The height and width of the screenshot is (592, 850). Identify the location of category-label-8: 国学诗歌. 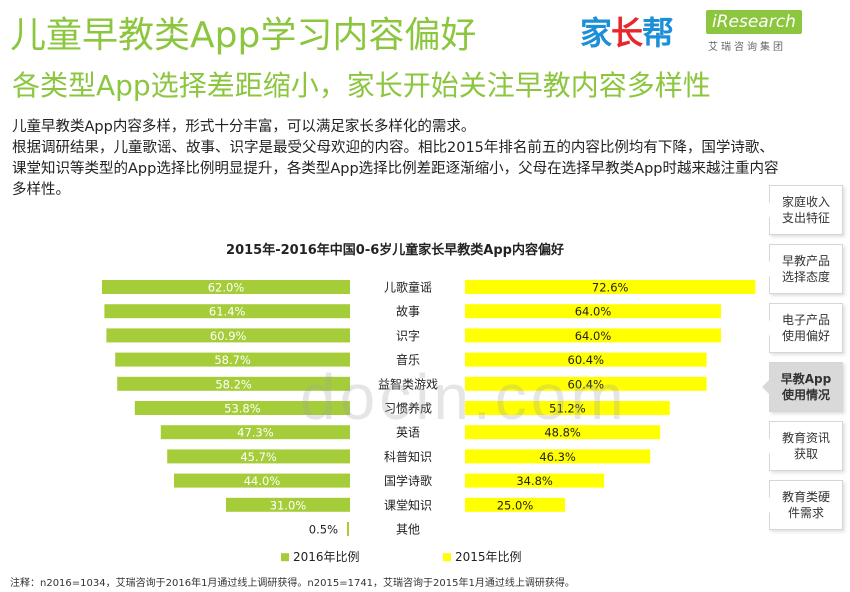
(408, 480).